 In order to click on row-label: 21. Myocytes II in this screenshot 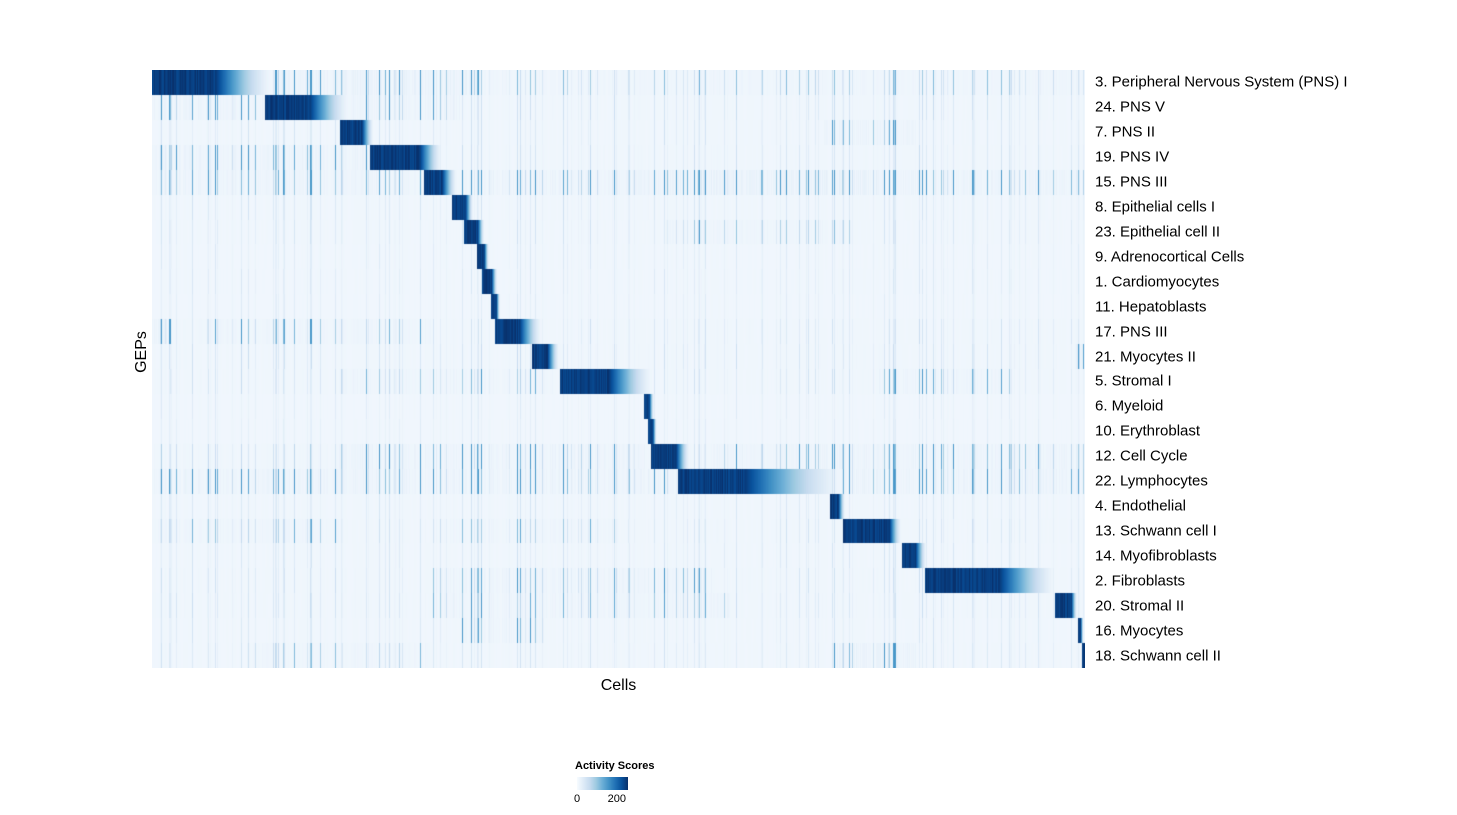, I will do `click(1145, 357)`.